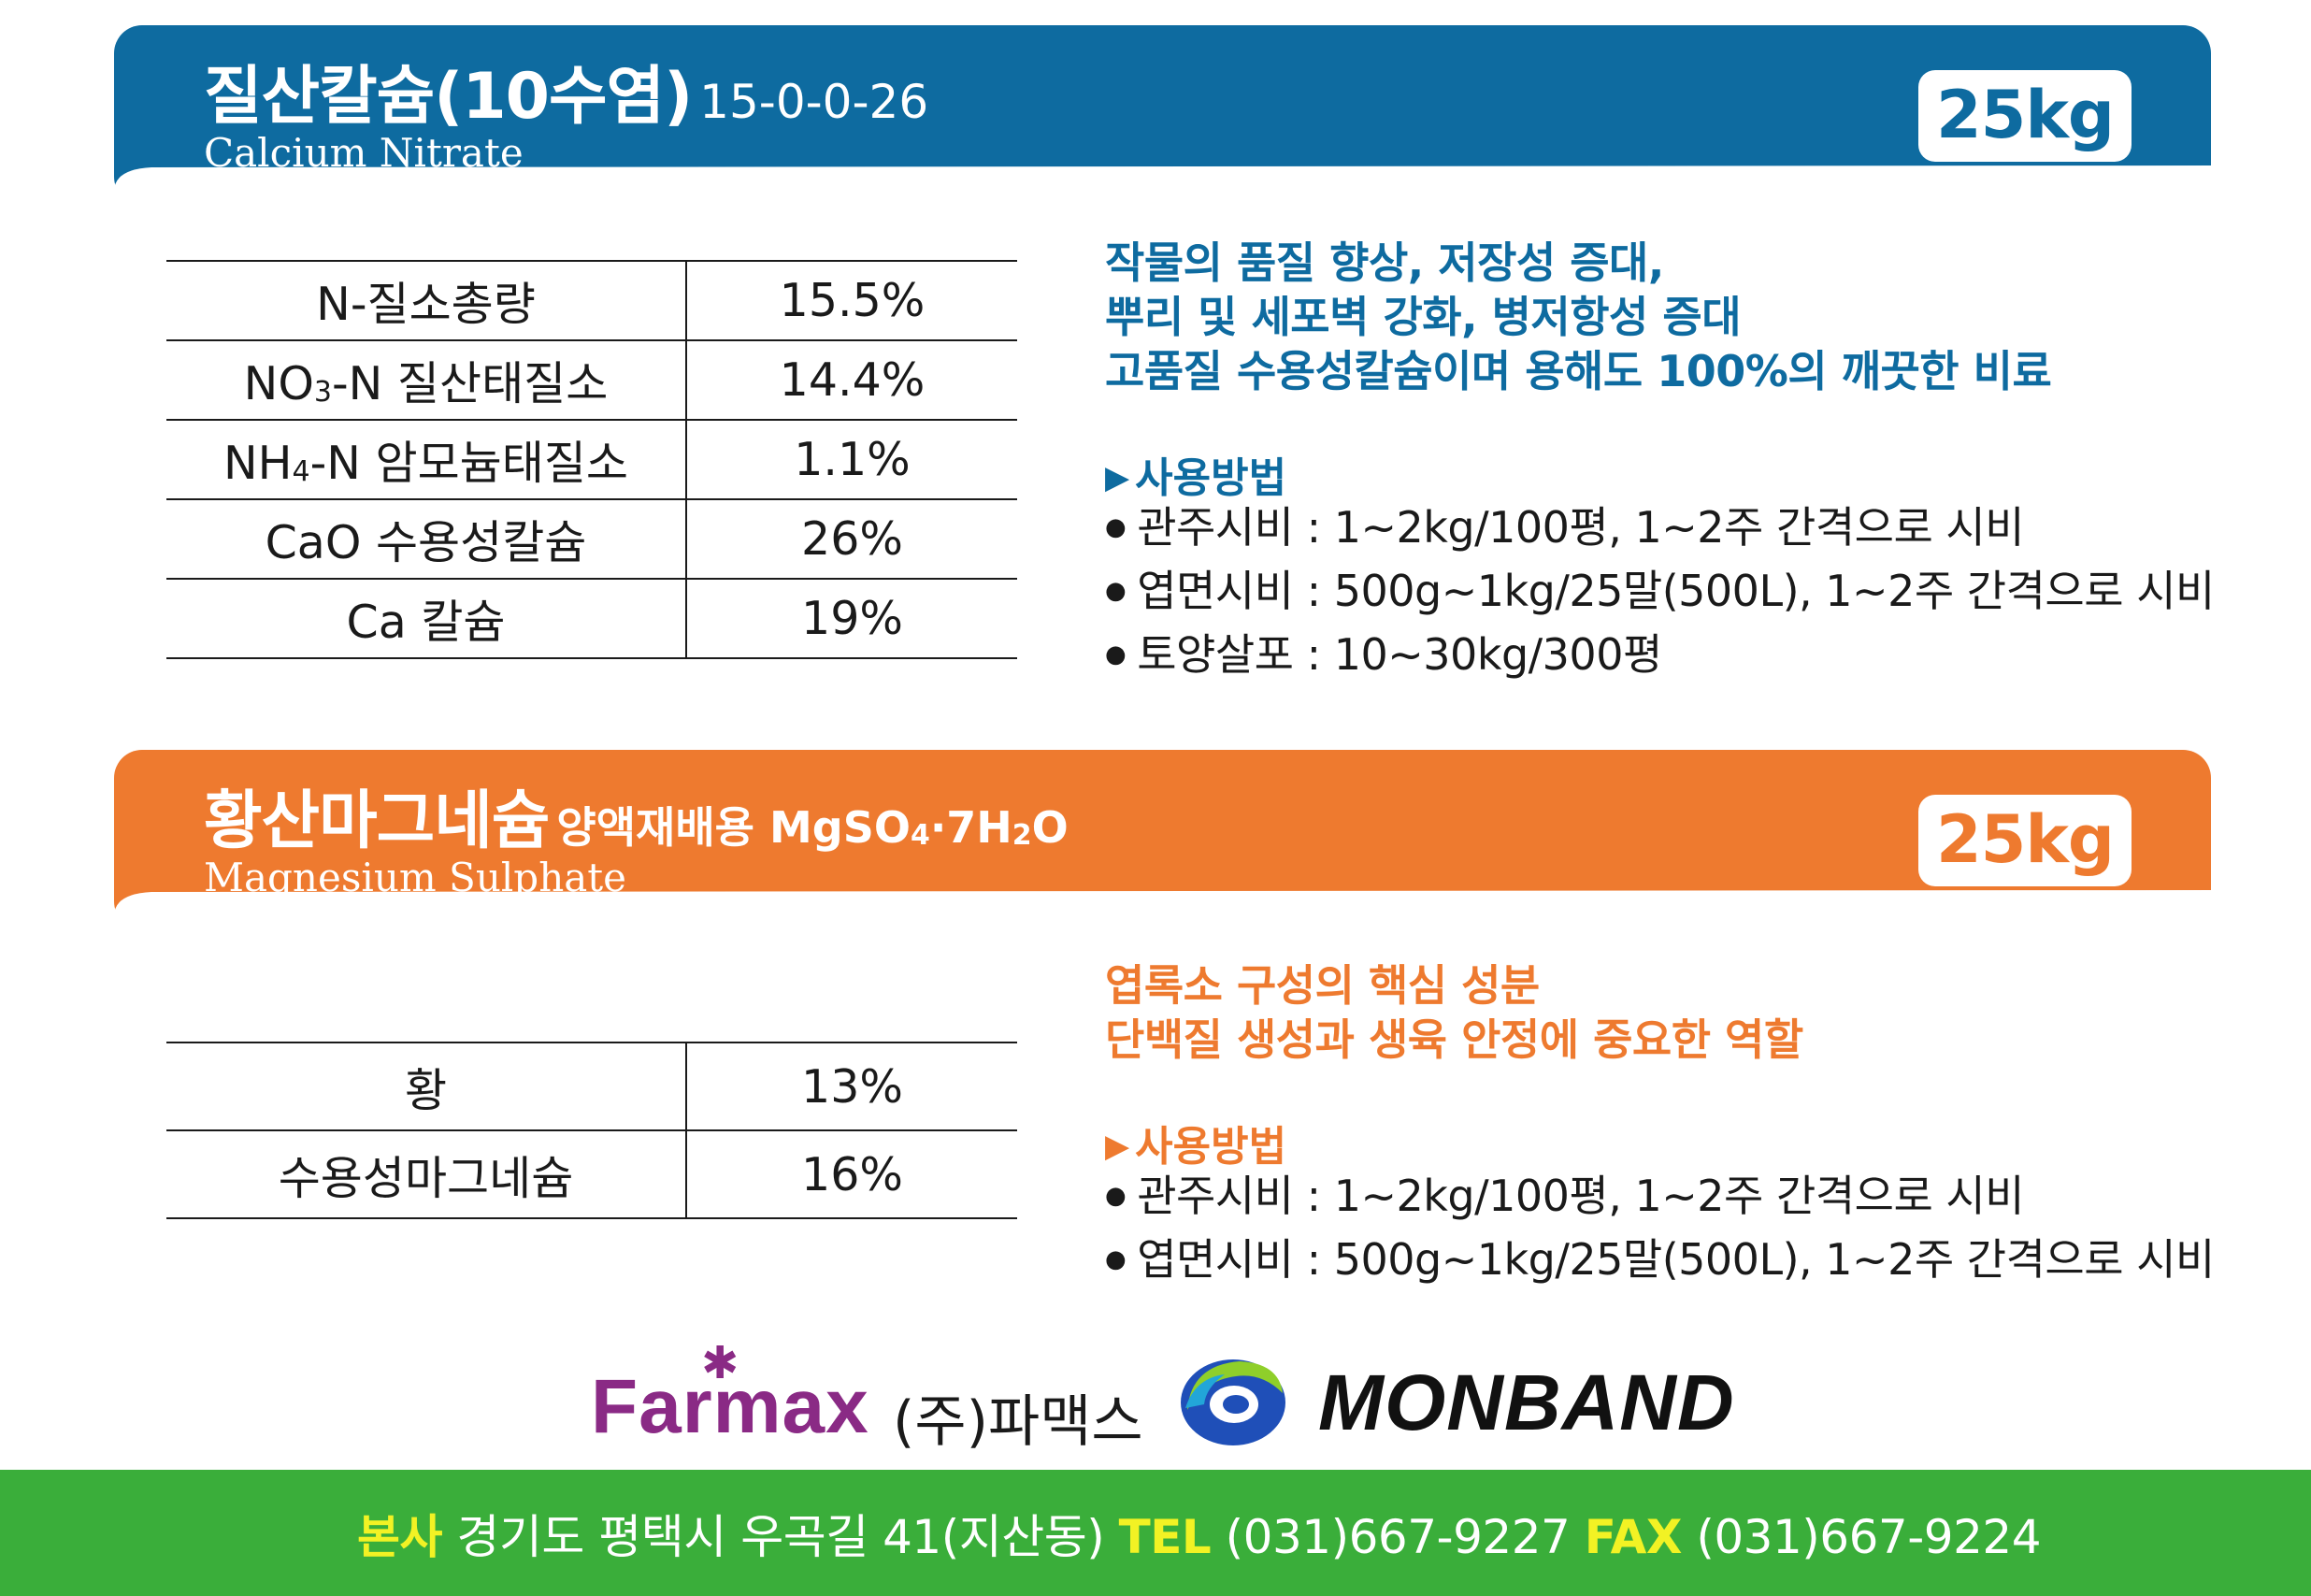 This screenshot has height=1596, width=2311. Describe the element at coordinates (720, 1363) in the screenshot. I see `farmax-star-icon: ✱` at that location.